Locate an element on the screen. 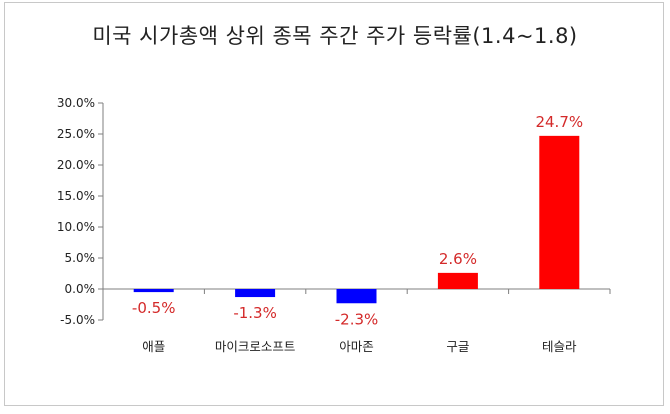 The height and width of the screenshot is (414, 670). y-tick-label: 0.0% is located at coordinates (80, 289).